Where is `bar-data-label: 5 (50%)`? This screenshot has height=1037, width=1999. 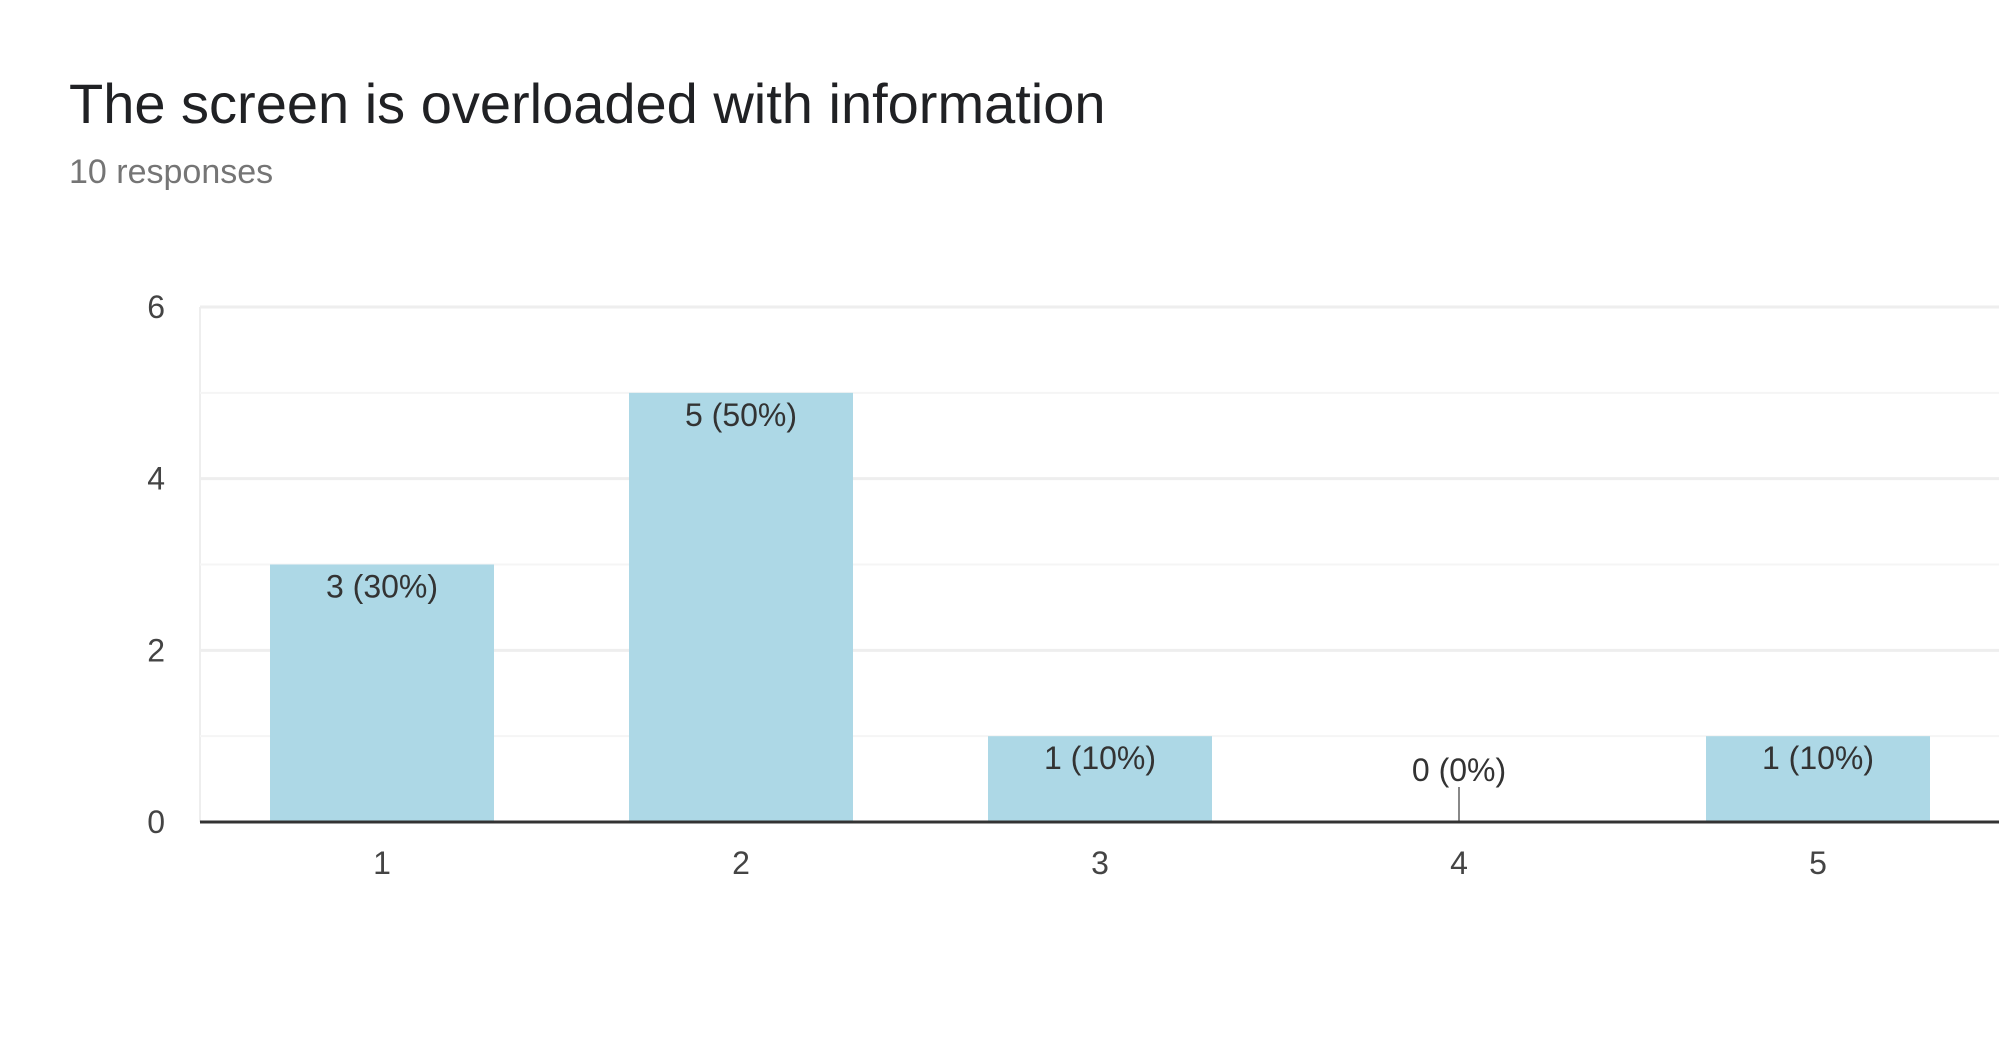 bar-data-label: 5 (50%) is located at coordinates (741, 415).